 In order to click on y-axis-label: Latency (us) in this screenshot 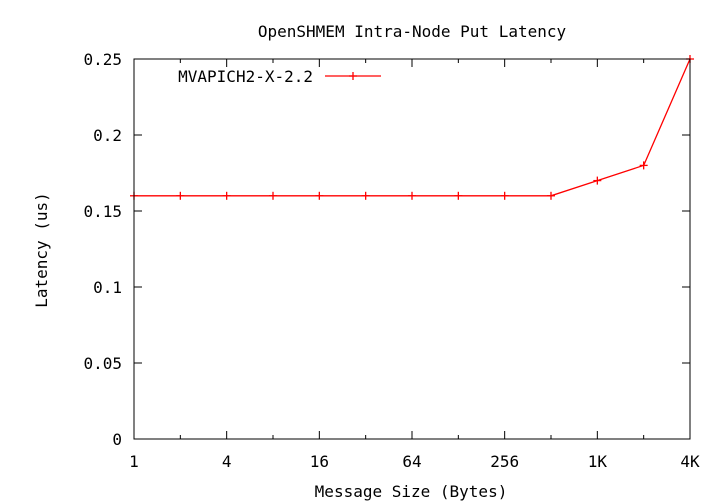, I will do `click(41, 250)`.